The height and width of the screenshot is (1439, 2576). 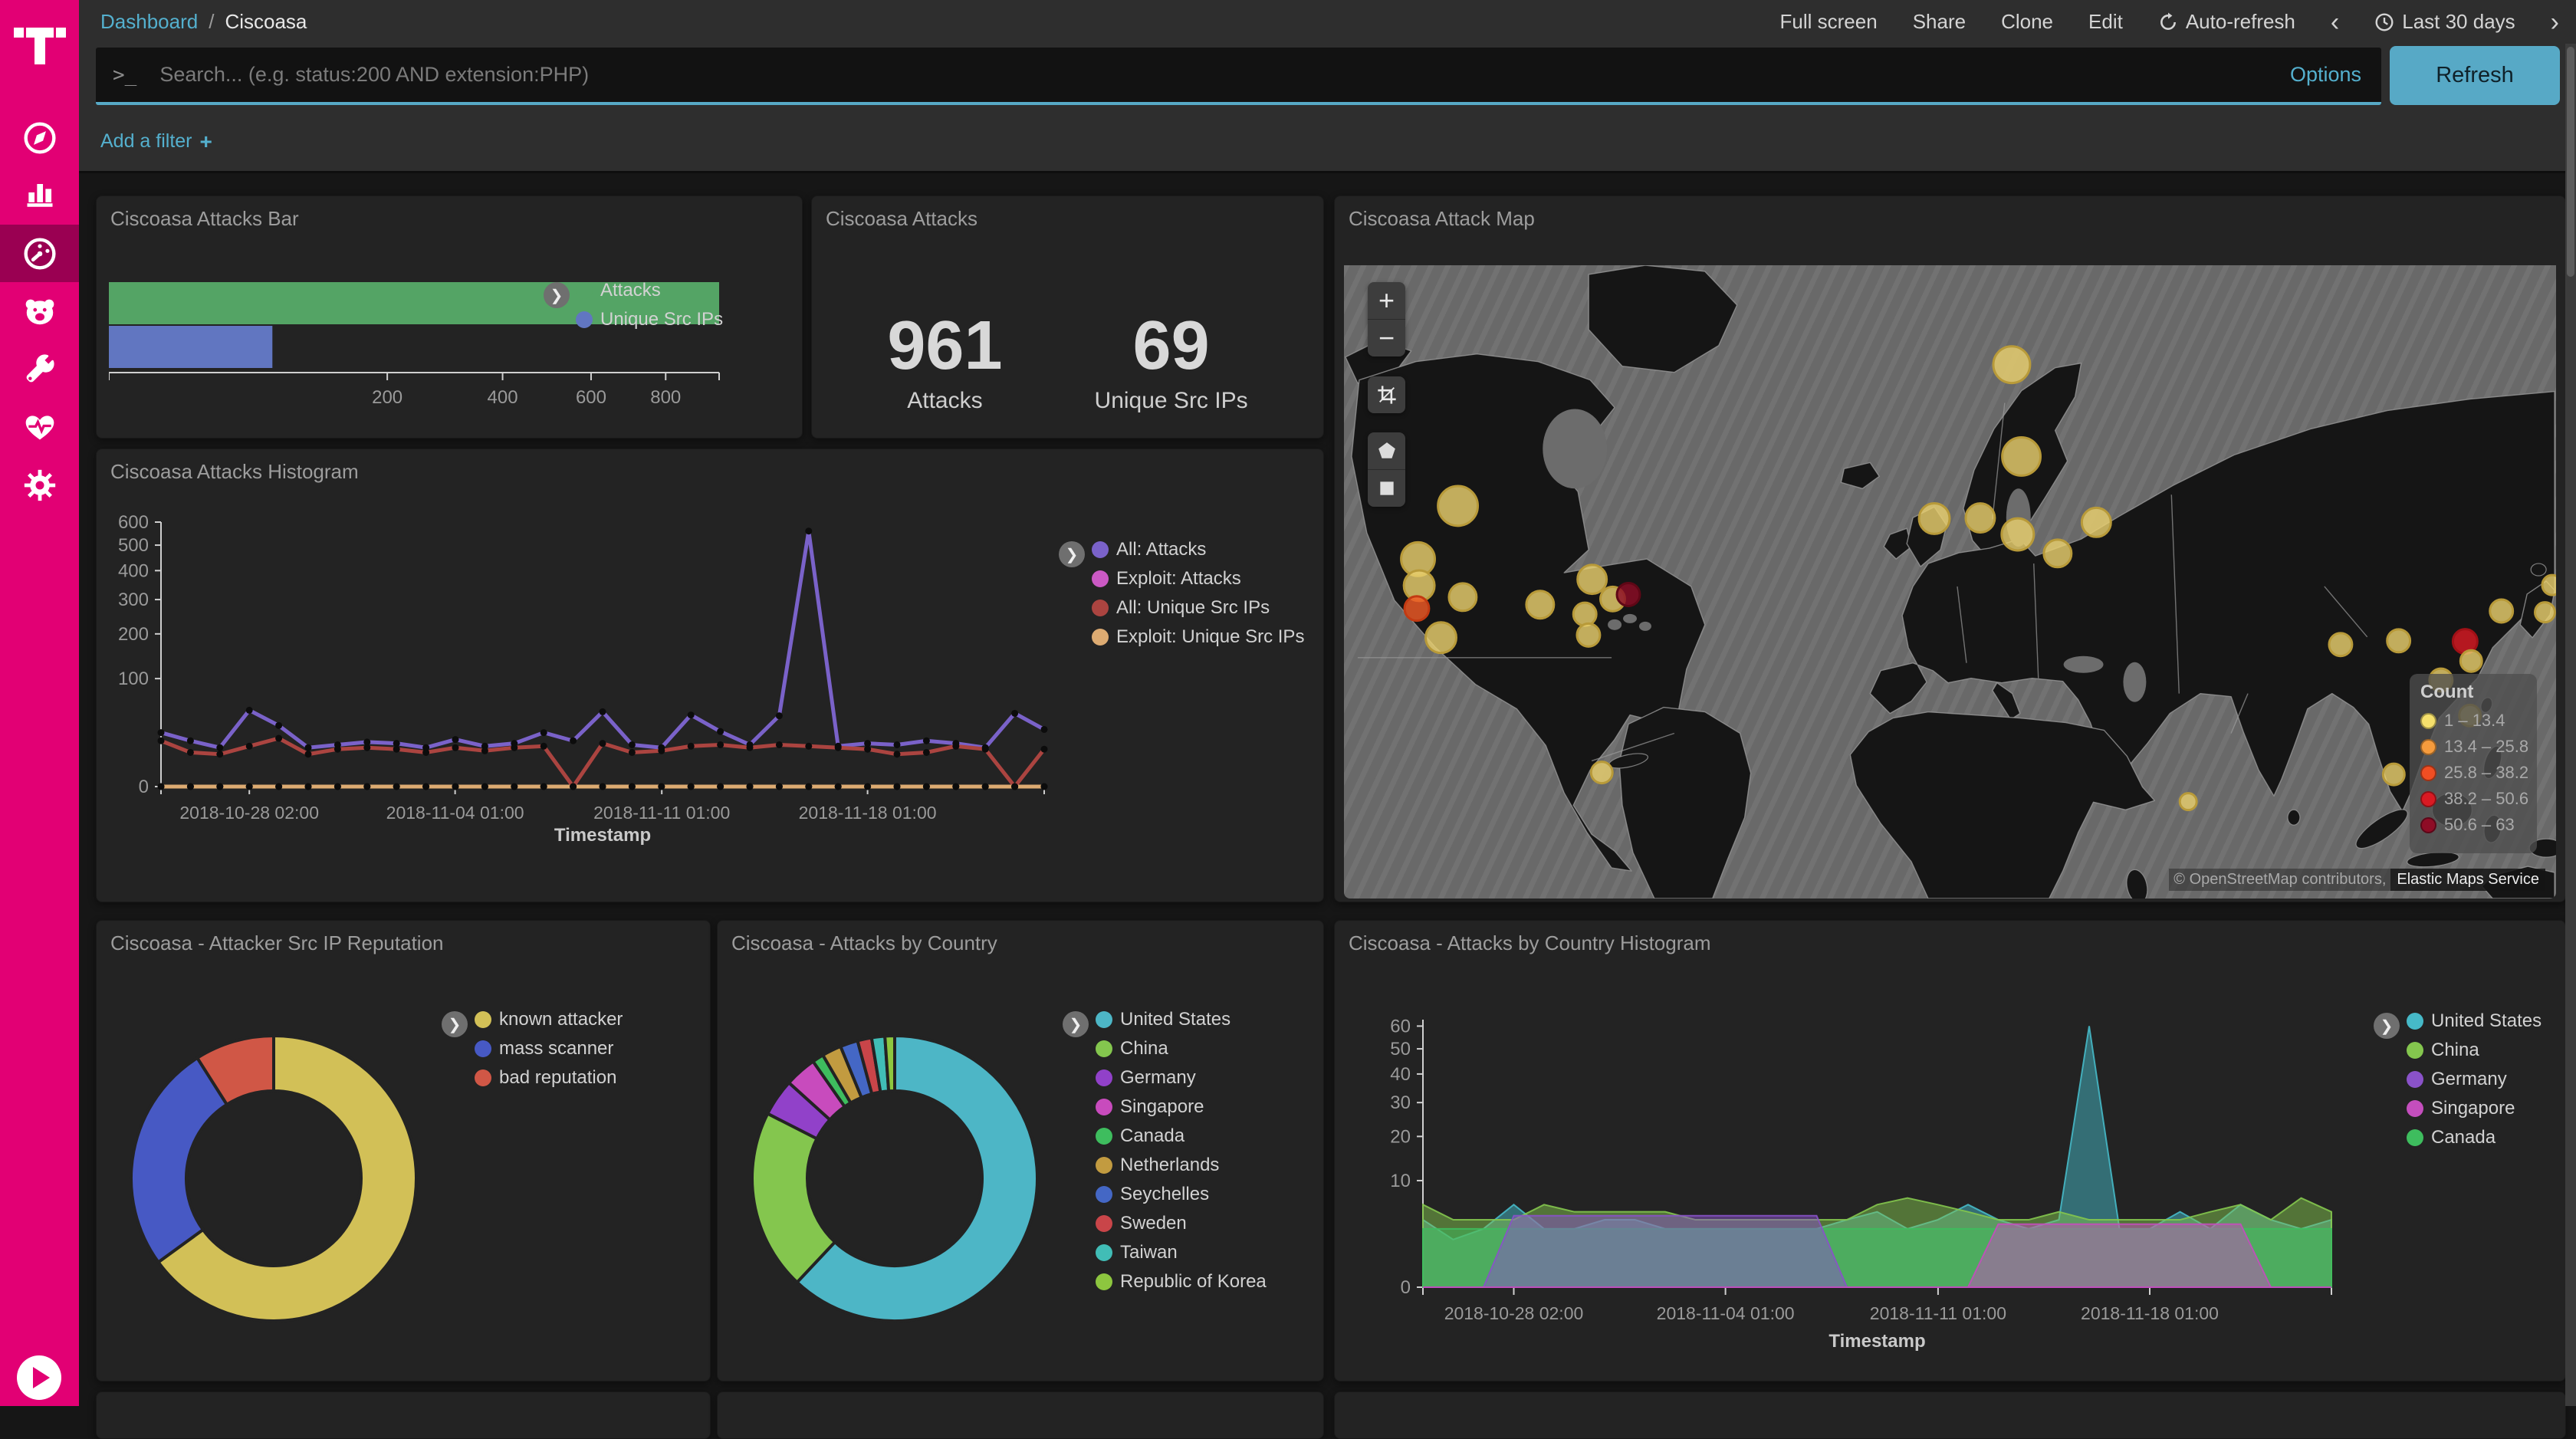 What do you see at coordinates (39, 192) in the screenshot?
I see `sidebar-item-visualize` at bounding box center [39, 192].